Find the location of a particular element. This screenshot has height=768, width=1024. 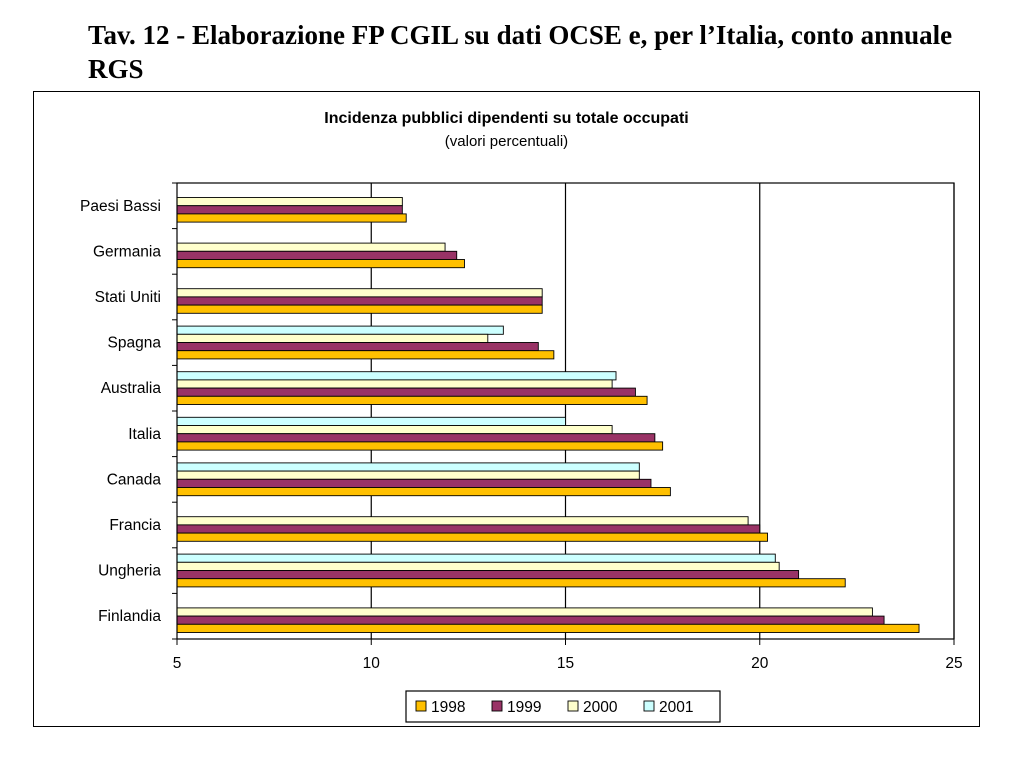

bar-1999-australia is located at coordinates (406, 392).